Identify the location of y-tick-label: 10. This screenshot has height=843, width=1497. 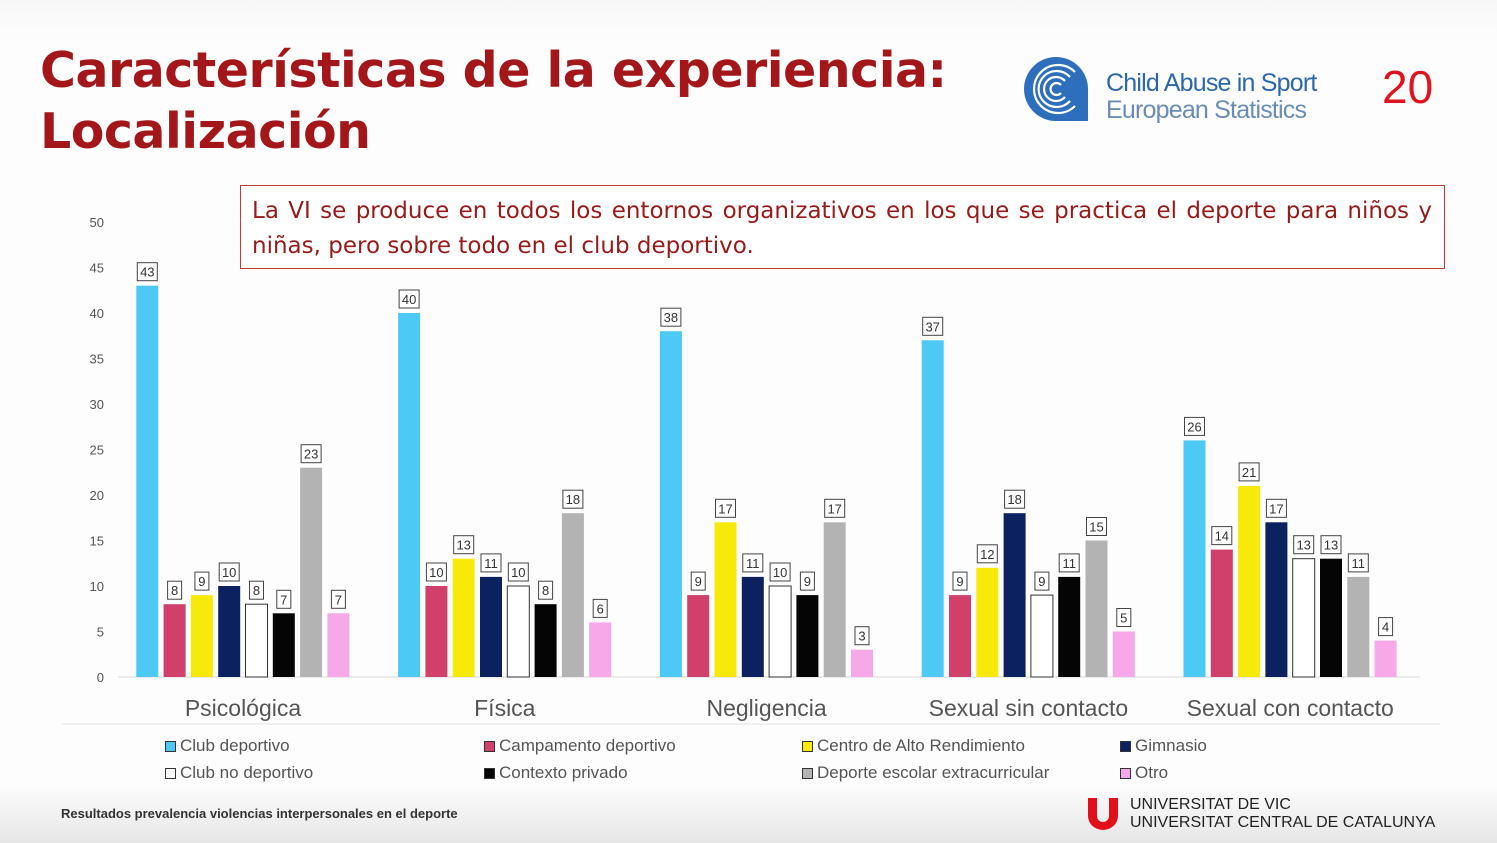
(97, 586).